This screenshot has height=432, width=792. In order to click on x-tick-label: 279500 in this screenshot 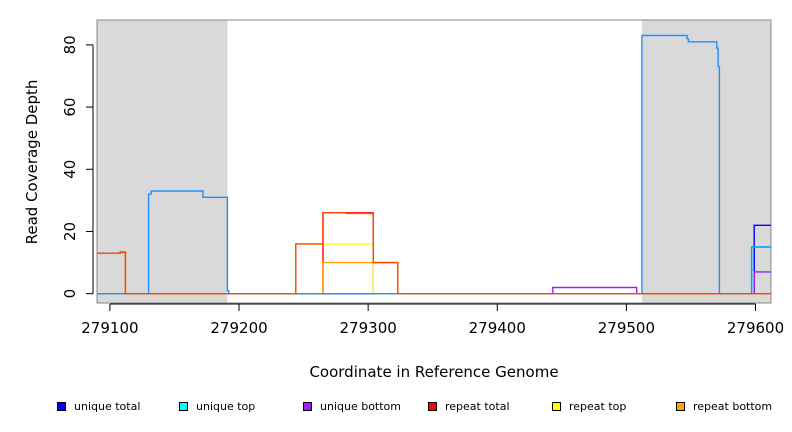, I will do `click(626, 328)`.